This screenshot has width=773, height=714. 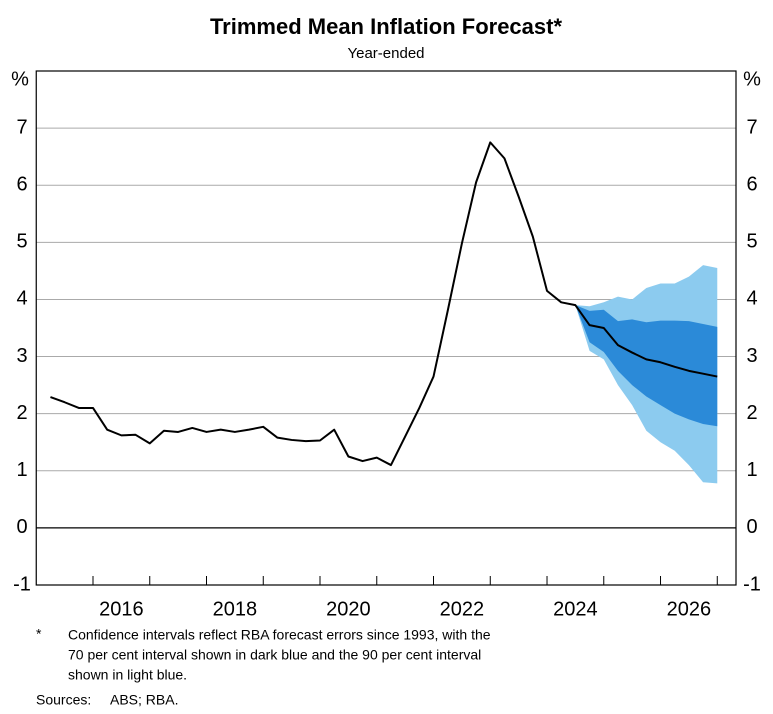 What do you see at coordinates (235, 609) in the screenshot?
I see `x-tick-label: 2018` at bounding box center [235, 609].